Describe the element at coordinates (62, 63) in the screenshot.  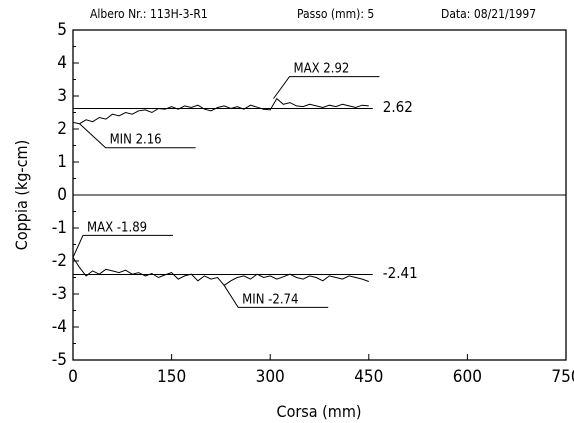
I see `y-tick-label: 4` at that location.